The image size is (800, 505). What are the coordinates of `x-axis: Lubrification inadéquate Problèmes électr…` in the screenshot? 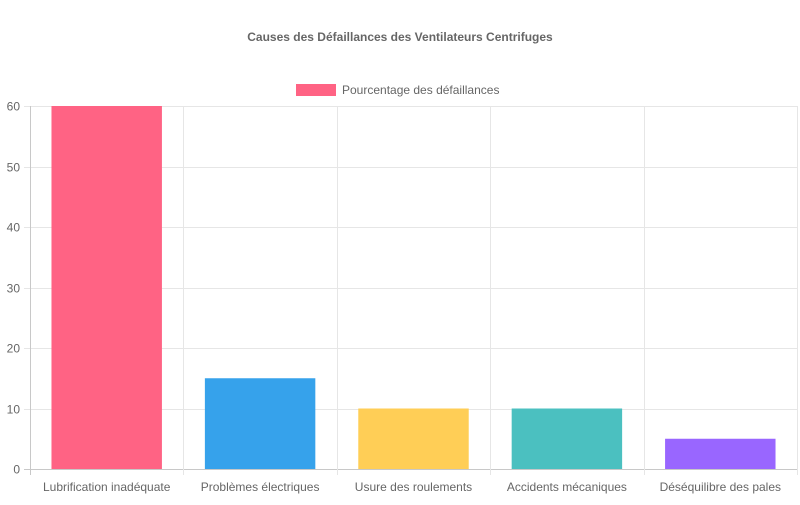 It's located at (412, 487).